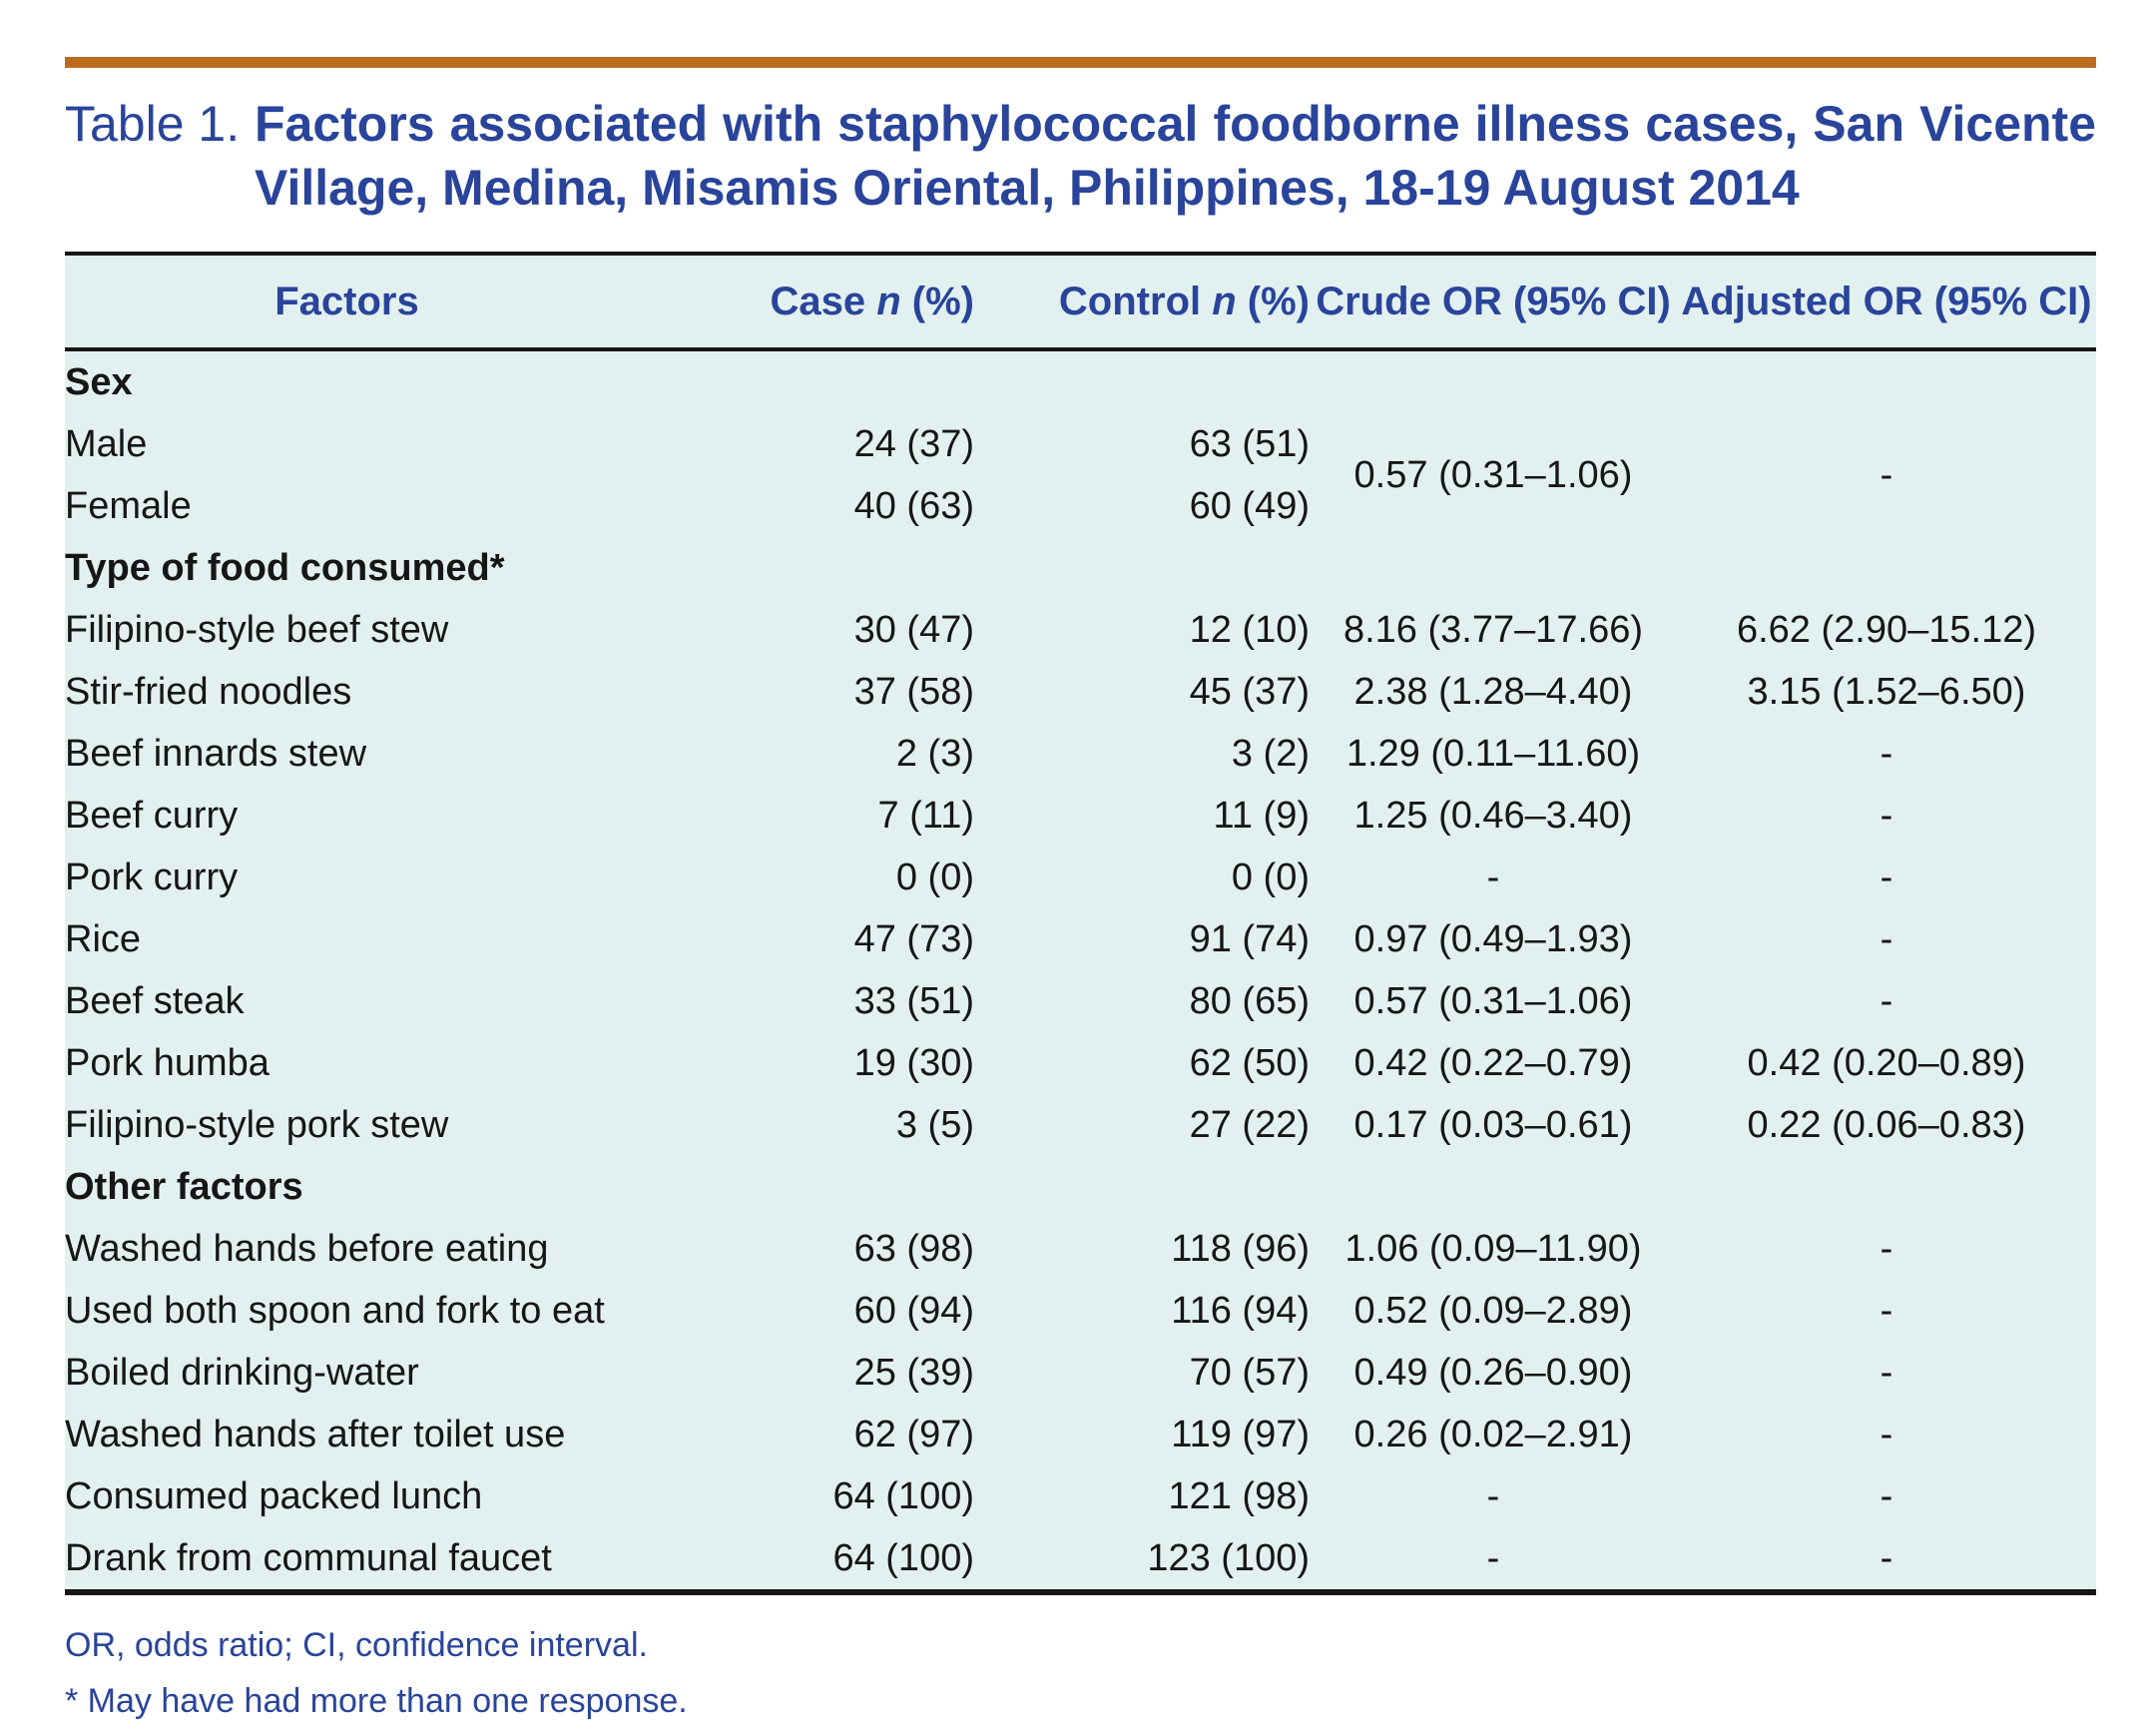 The image size is (2156, 1728). I want to click on control-cell: 70 (57), so click(1249, 1372).